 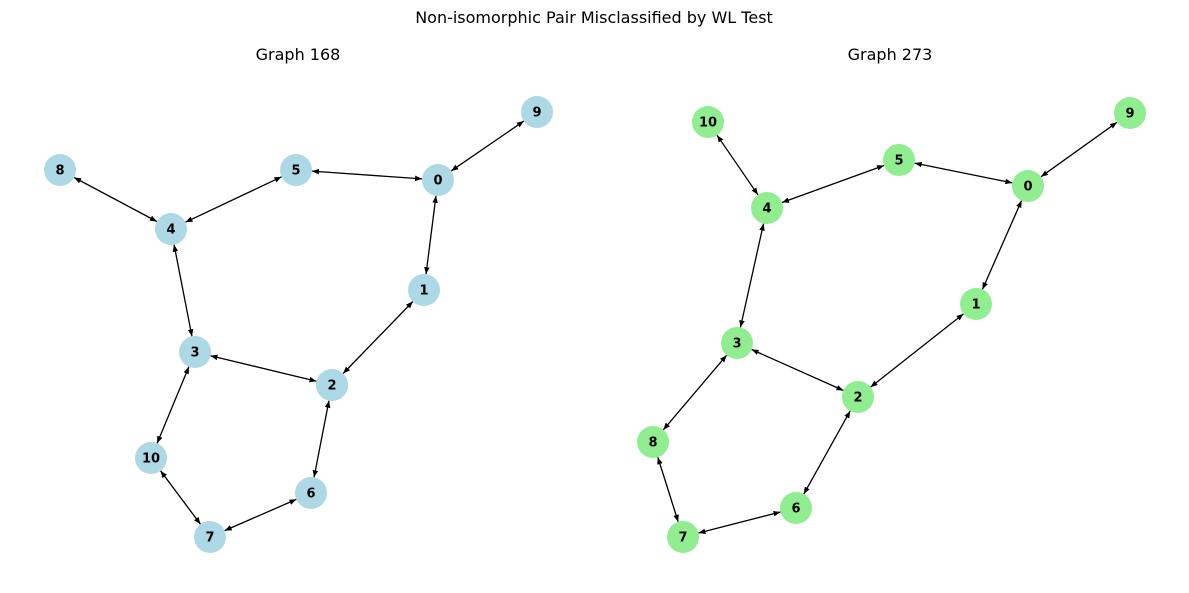 I want to click on graph-273-node-6: 6, so click(x=796, y=508).